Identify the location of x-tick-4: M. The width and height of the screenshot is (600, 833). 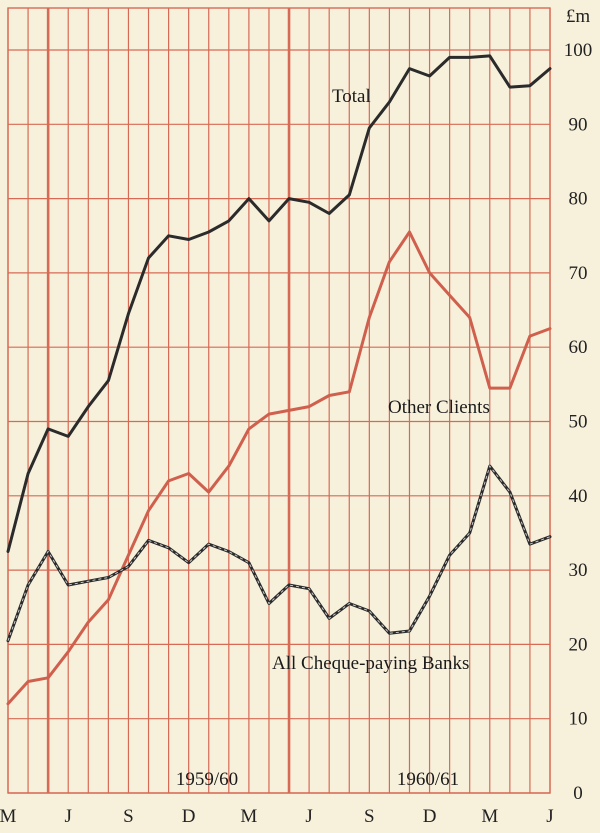
(248, 816).